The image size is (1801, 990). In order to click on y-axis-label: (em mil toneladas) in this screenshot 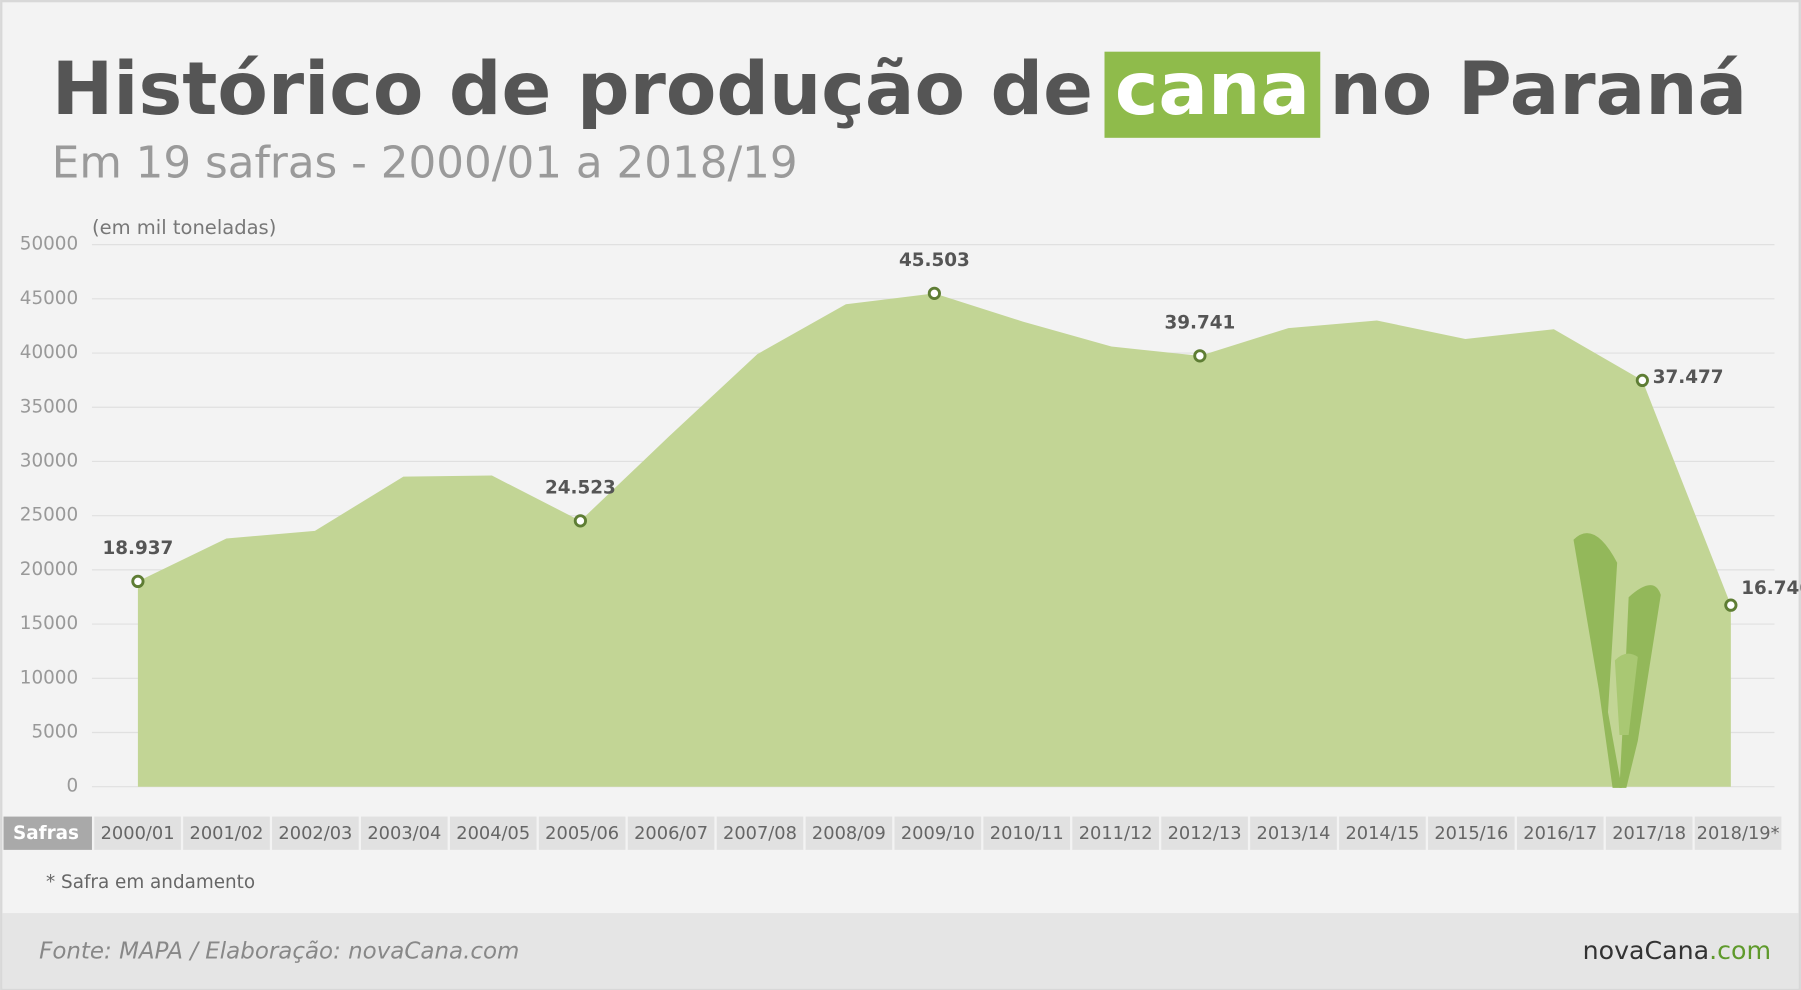, I will do `click(184, 227)`.